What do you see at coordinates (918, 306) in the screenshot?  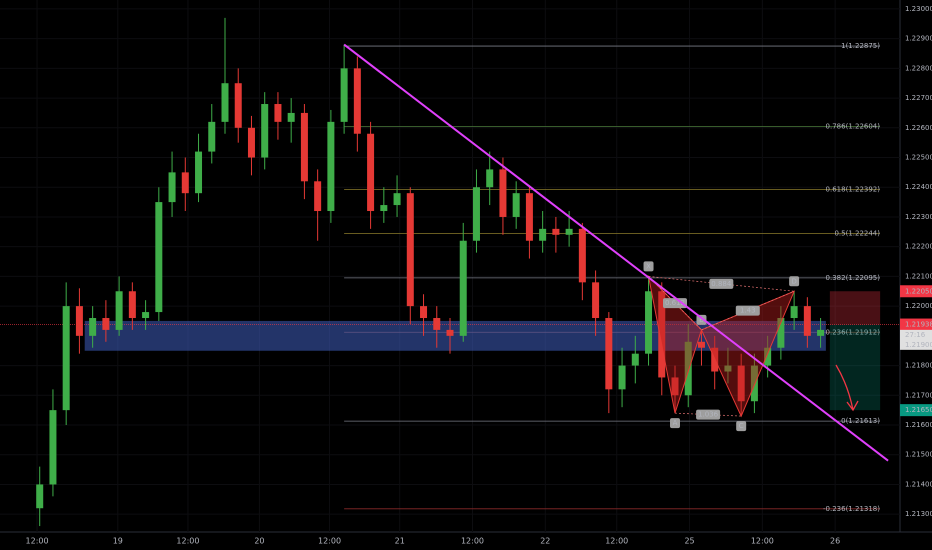 I see `y-tick-label: 1.22000` at bounding box center [918, 306].